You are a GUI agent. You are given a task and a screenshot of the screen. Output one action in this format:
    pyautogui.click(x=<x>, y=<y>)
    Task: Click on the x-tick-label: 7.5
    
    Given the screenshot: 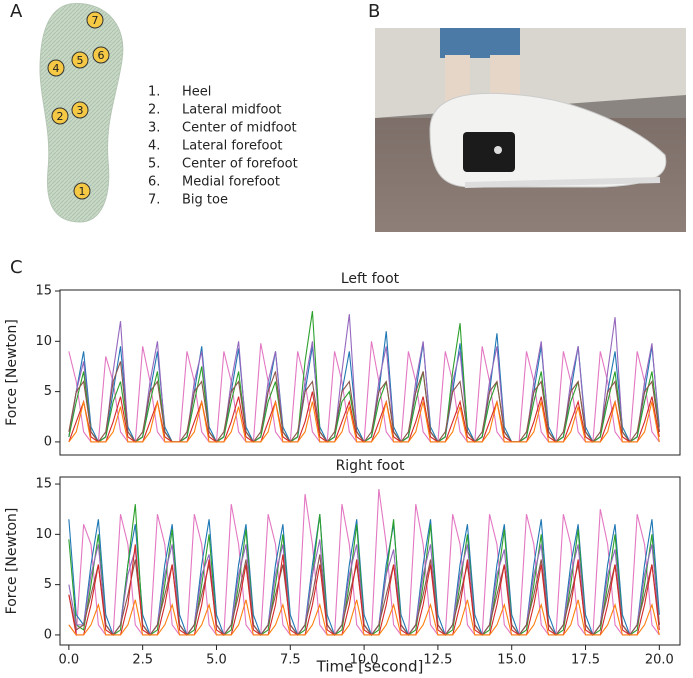 What is the action you would take?
    pyautogui.click(x=290, y=660)
    